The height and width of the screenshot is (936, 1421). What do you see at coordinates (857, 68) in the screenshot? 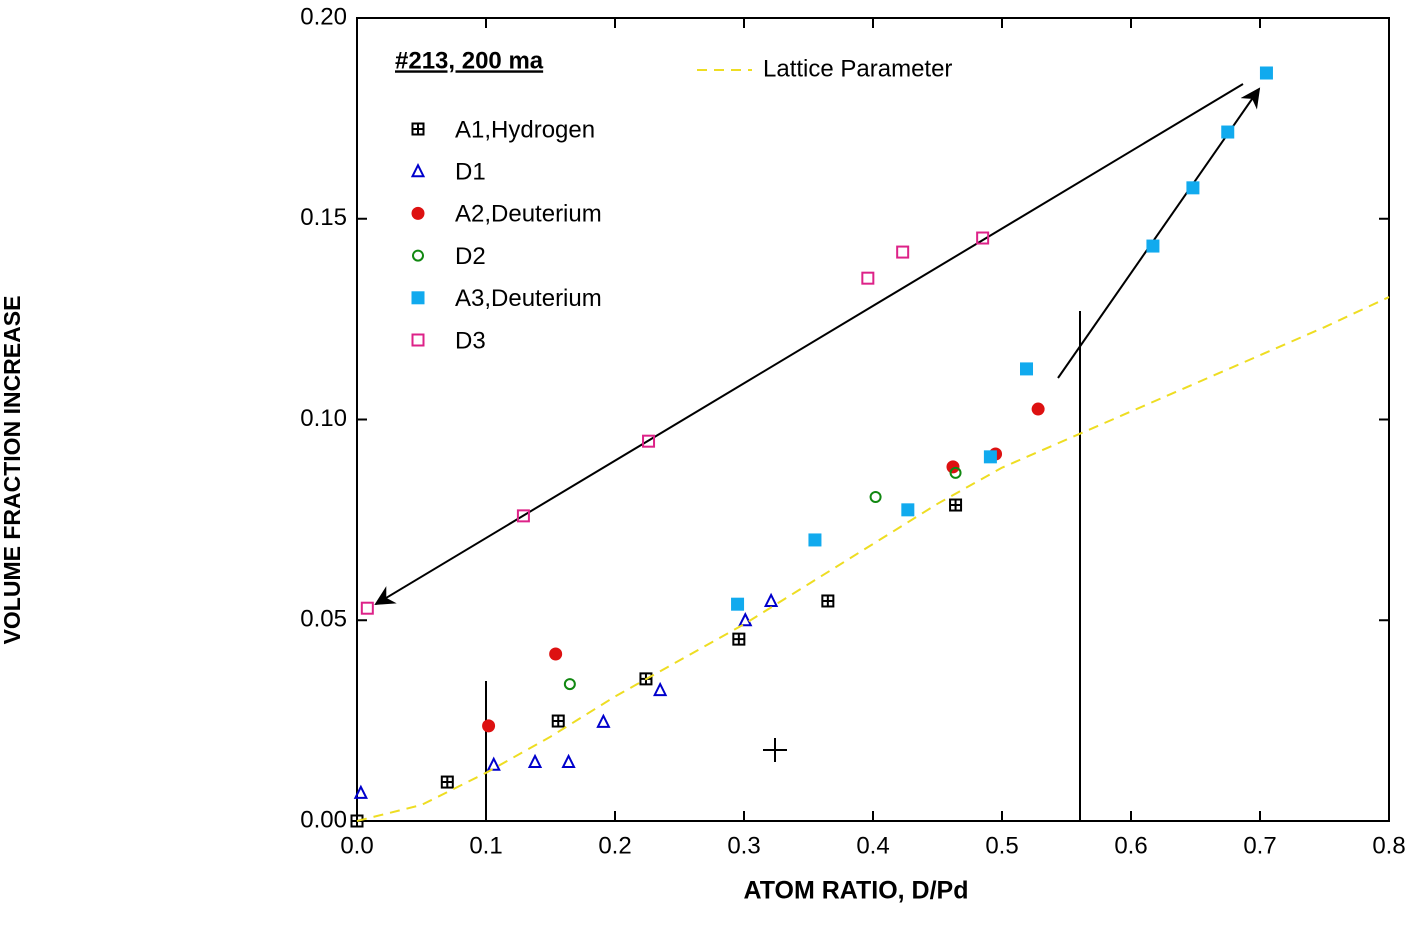
I see `legend-label: Lattice Parameter` at bounding box center [857, 68].